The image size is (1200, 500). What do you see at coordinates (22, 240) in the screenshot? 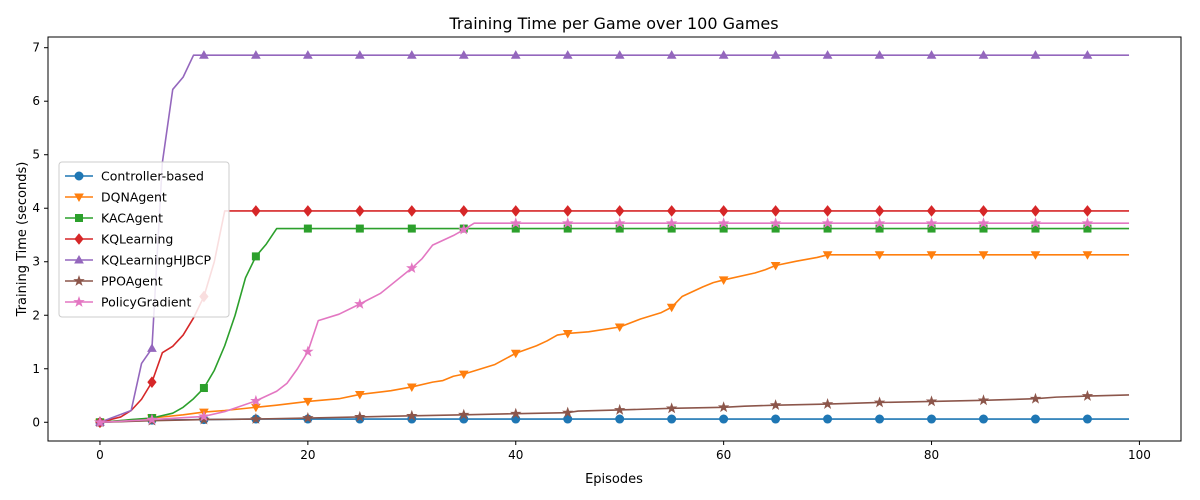
I see `y-axis-label: Training Time (seconds)` at bounding box center [22, 240].